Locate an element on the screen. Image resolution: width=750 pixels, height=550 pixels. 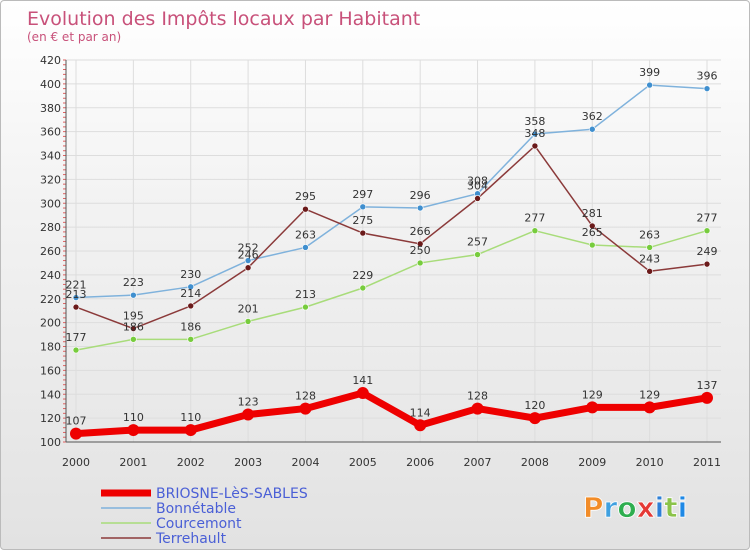
data-label: 201 is located at coordinates (248, 308).